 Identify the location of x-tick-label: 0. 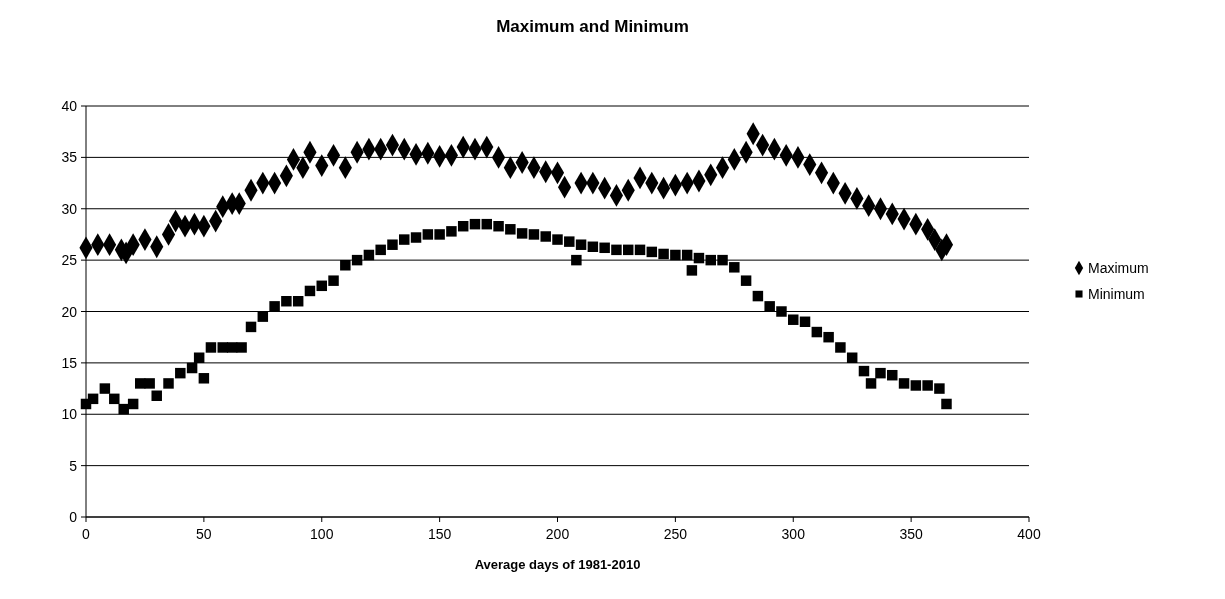
(86, 534).